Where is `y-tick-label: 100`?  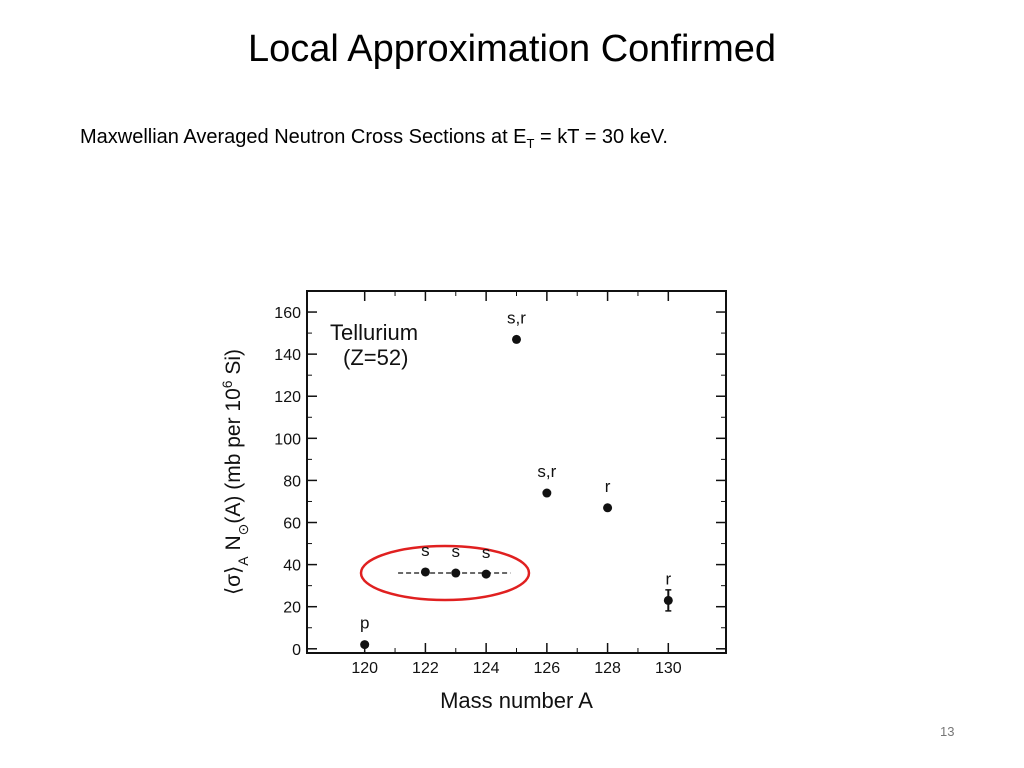 y-tick-label: 100 is located at coordinates (287, 439).